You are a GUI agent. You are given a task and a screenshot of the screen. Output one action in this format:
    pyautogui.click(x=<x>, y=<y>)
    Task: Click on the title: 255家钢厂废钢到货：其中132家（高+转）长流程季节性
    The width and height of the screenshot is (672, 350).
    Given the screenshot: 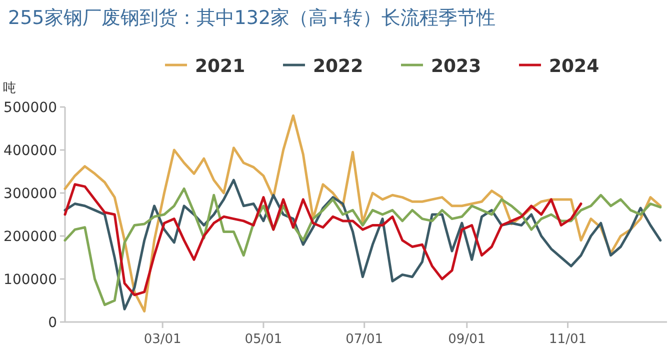 What is the action you would take?
    pyautogui.click(x=252, y=18)
    